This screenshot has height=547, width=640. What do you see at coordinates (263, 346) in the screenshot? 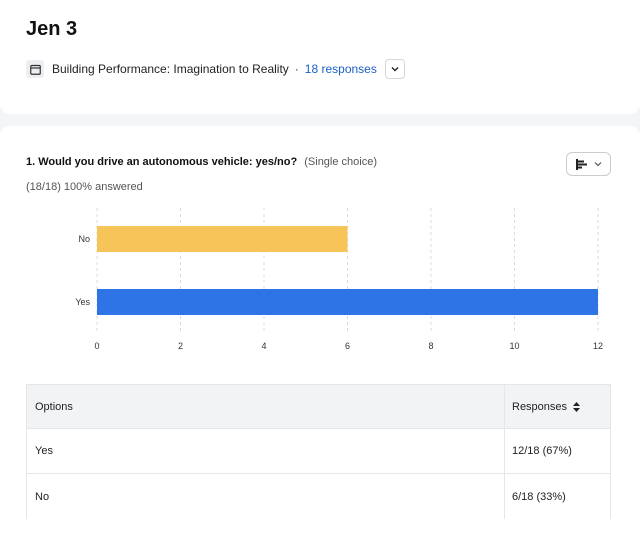
I see `x-tick-label: 4` at bounding box center [263, 346].